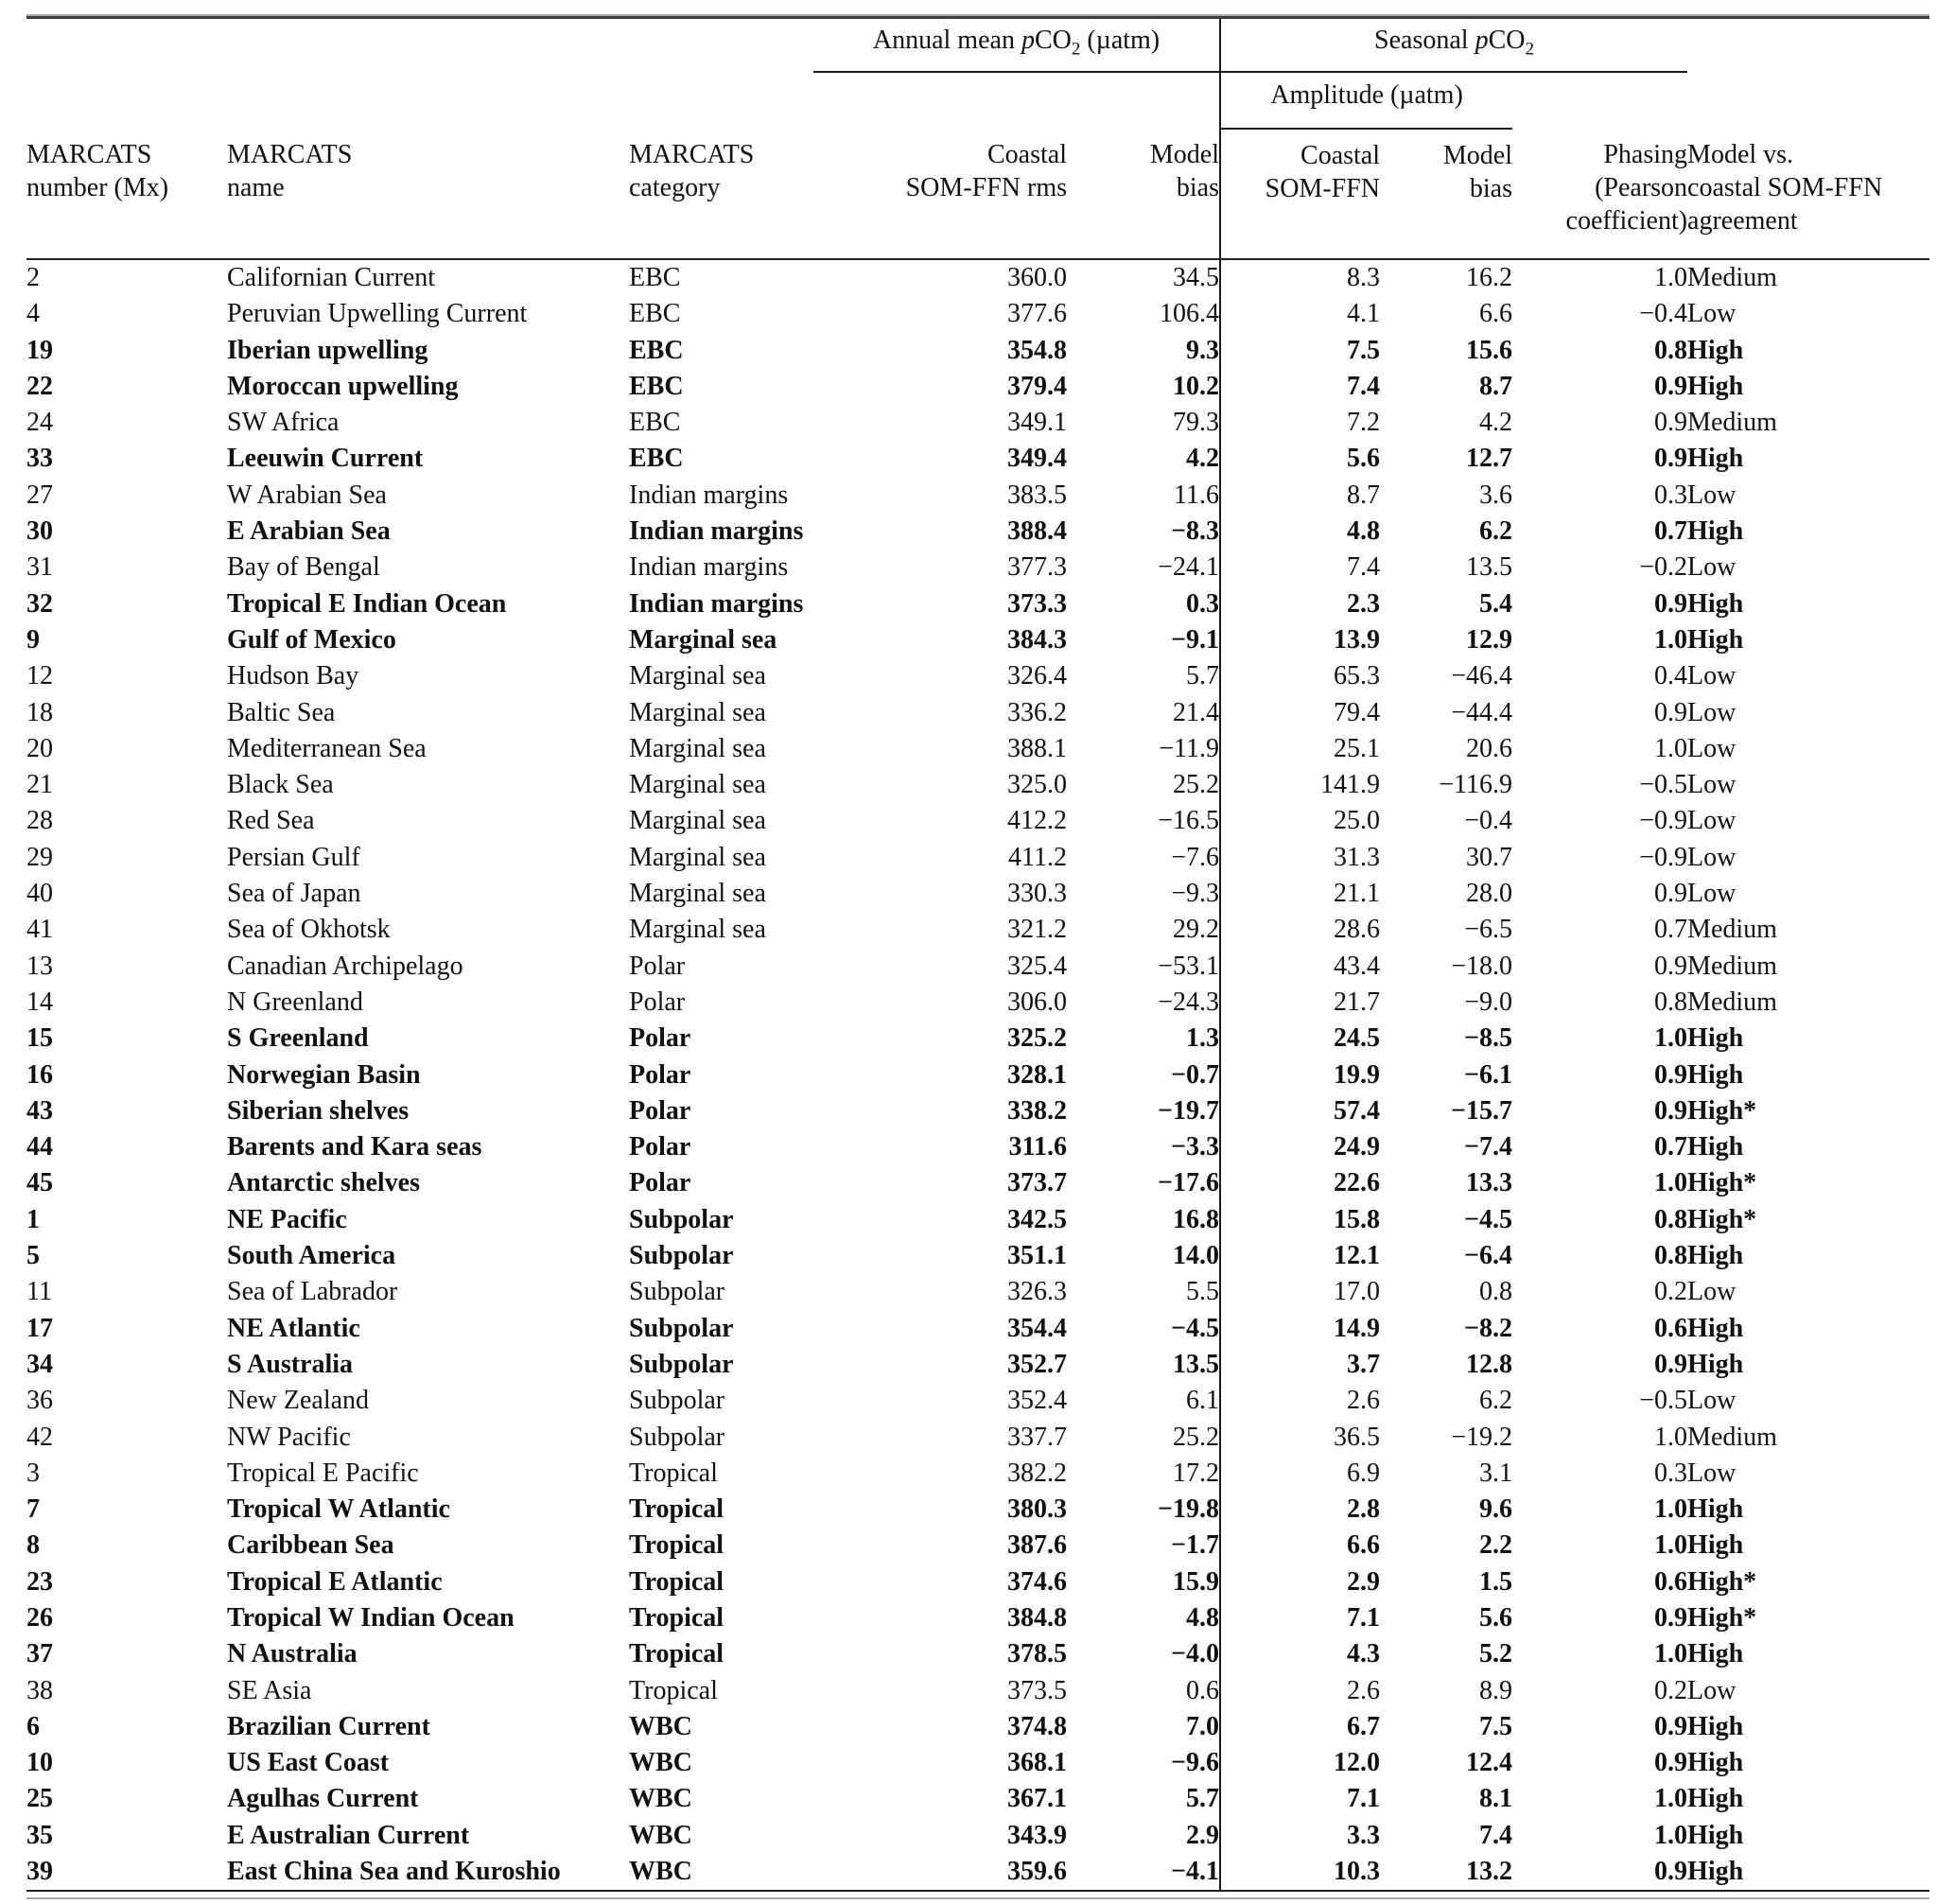 The height and width of the screenshot is (1904, 1955). Describe the element at coordinates (1037, 1110) in the screenshot. I see `cell-rms: 338.2` at that location.